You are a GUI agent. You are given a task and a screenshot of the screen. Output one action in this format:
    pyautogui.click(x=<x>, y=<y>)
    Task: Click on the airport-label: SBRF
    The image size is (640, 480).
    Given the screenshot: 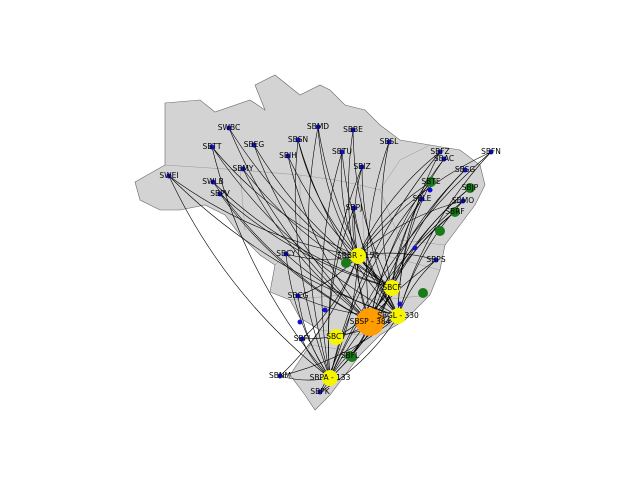 What is the action you would take?
    pyautogui.click(x=454, y=211)
    